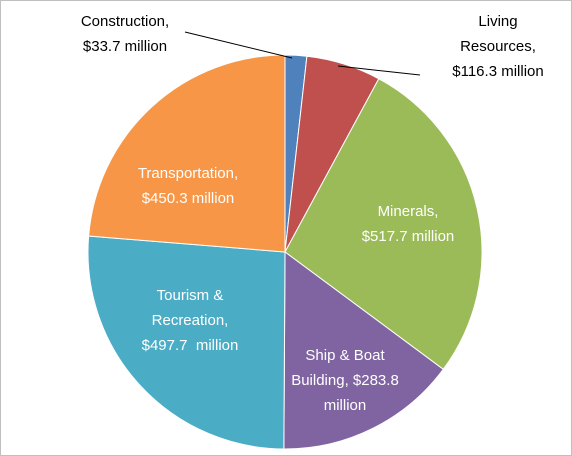 Image resolution: width=572 pixels, height=456 pixels. Describe the element at coordinates (190, 295) in the screenshot. I see `data-label: Tourism &` at that location.